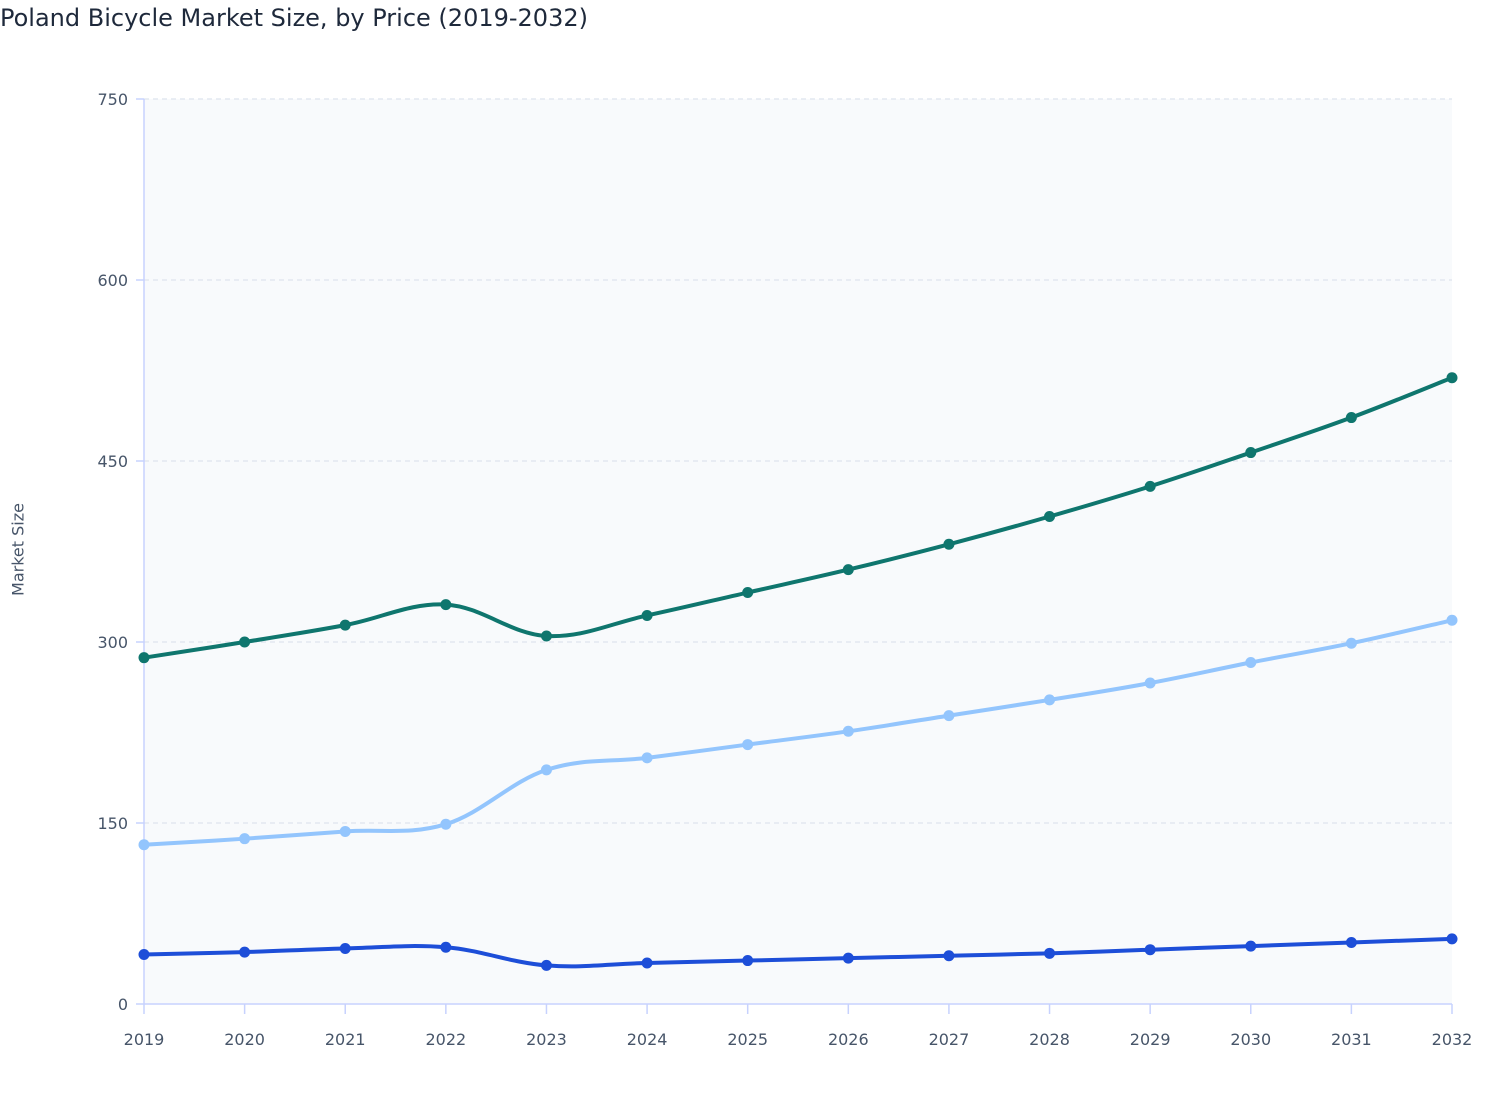 The width and height of the screenshot is (1508, 1120). Describe the element at coordinates (1250, 1039) in the screenshot. I see `x-tick-label: 2030` at that location.